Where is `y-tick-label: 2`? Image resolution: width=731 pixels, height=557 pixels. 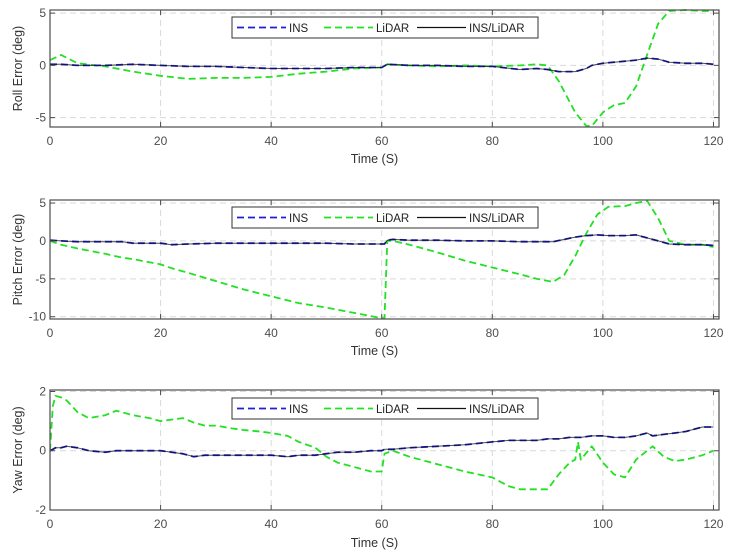 y-tick-label: 2 is located at coordinates (42, 391).